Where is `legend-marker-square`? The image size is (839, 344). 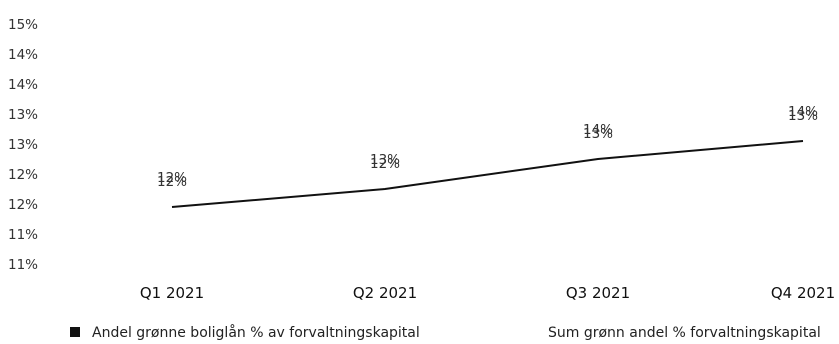
legend-marker-square is located at coordinates (75, 332).